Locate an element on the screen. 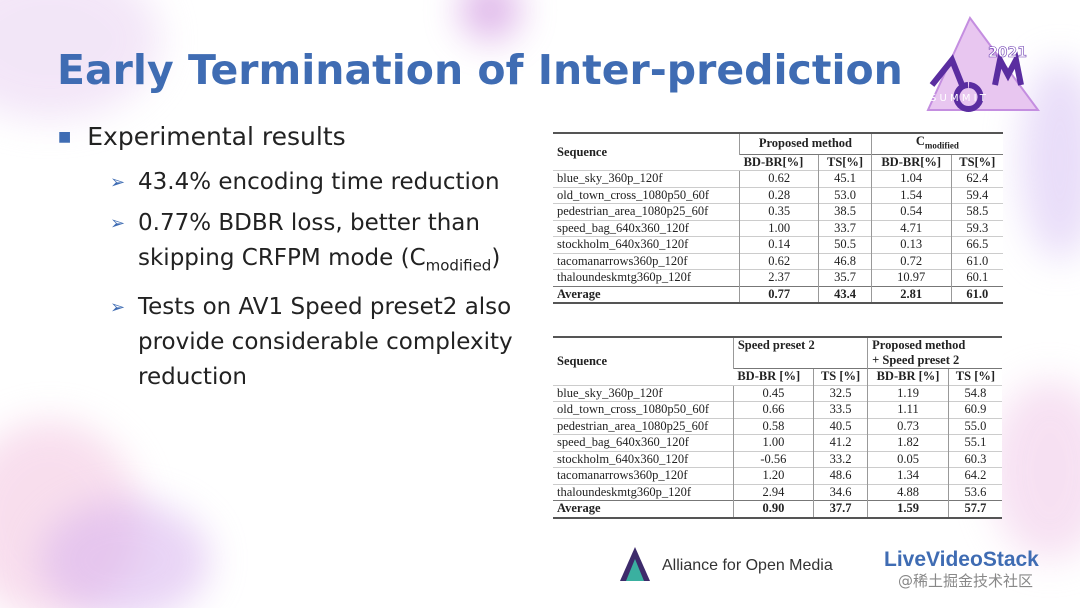 Image resolution: width=1080 pixels, height=608 pixels. table-cell: 66.5 is located at coordinates (976, 244).